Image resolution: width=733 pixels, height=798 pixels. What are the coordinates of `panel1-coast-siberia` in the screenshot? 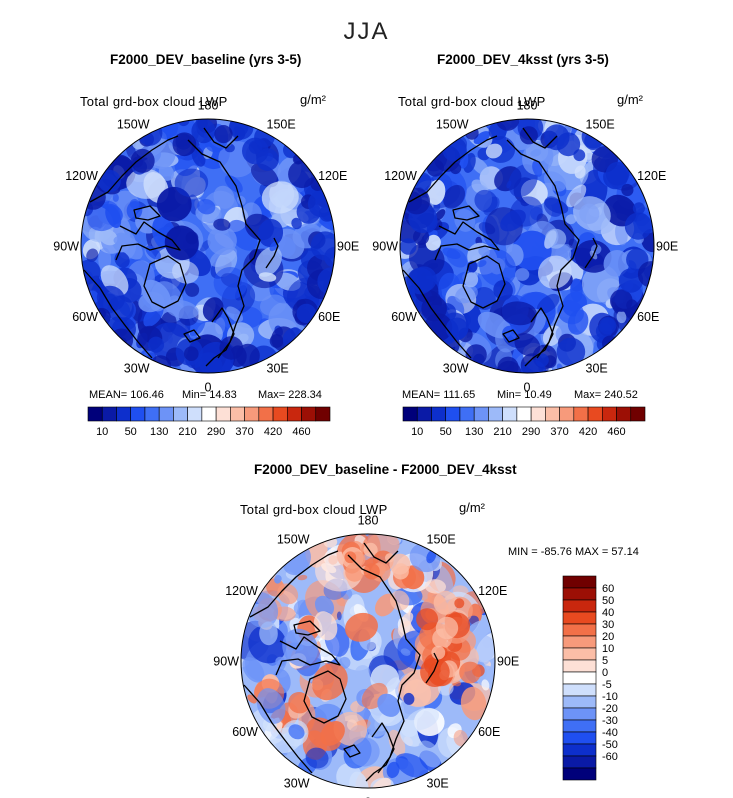 It's located at (224, 249).